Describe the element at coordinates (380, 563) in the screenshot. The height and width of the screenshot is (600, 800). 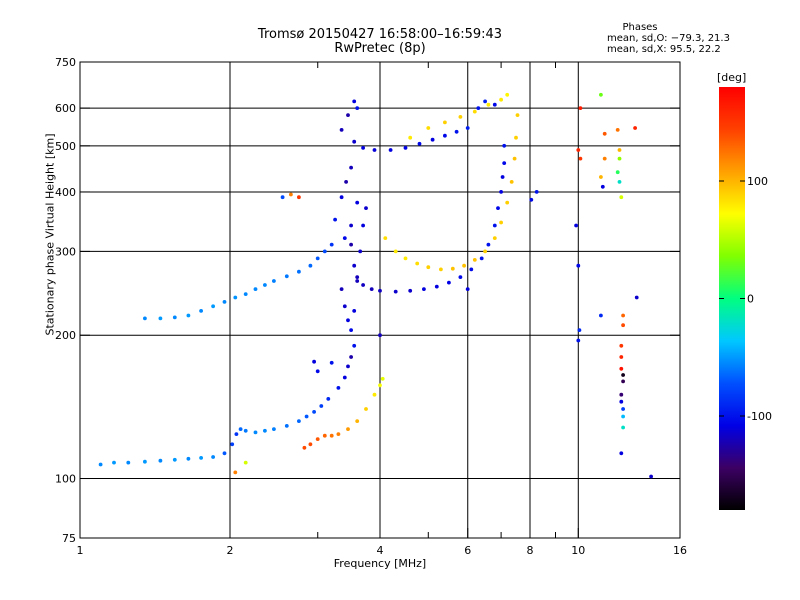
I see `x-axis-title: Frequency [MHz]` at that location.